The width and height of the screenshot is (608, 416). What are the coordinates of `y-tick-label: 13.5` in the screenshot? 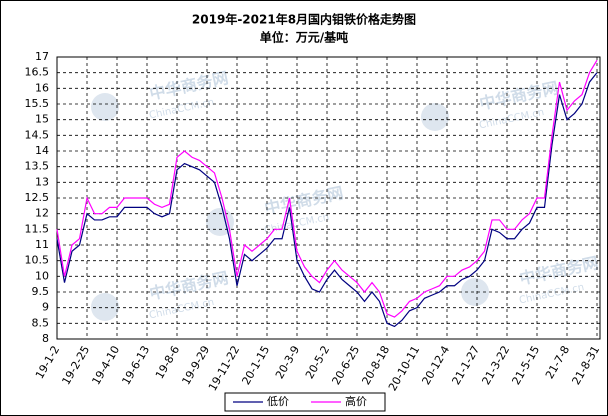 It's located at (37, 166).